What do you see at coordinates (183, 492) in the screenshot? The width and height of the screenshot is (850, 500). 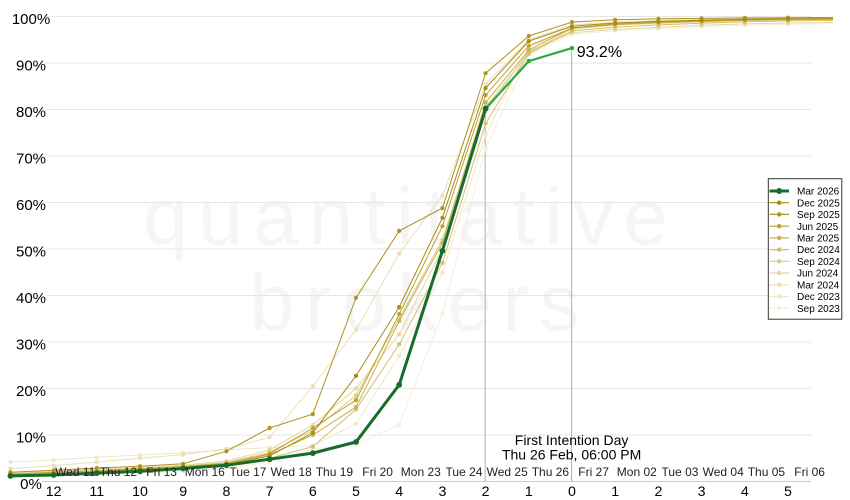 I see `svg-text: 9` at bounding box center [183, 492].